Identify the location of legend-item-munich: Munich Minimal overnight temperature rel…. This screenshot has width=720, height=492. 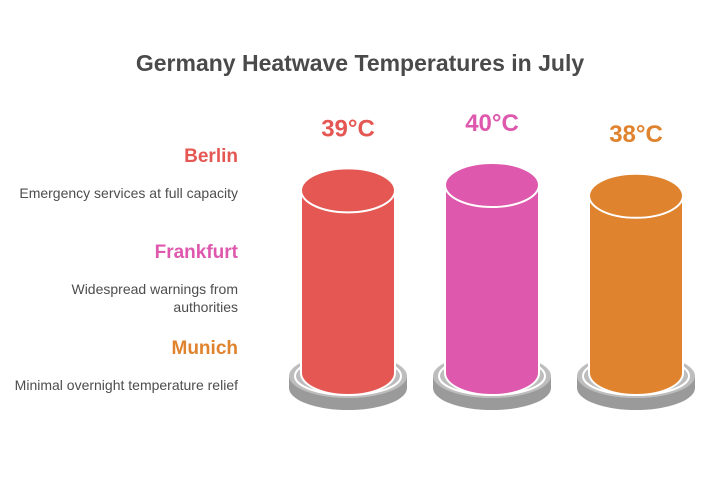
(123, 366).